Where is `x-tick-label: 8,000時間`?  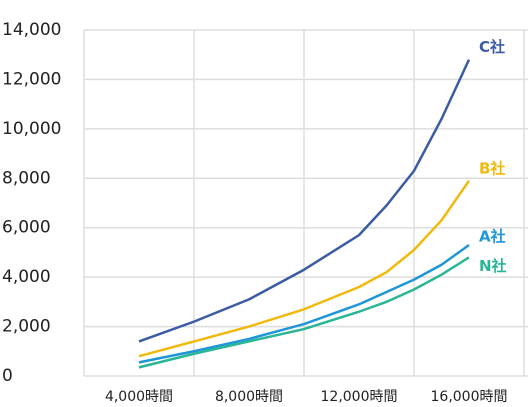
x-tick-label: 8,000時間 is located at coordinates (249, 397).